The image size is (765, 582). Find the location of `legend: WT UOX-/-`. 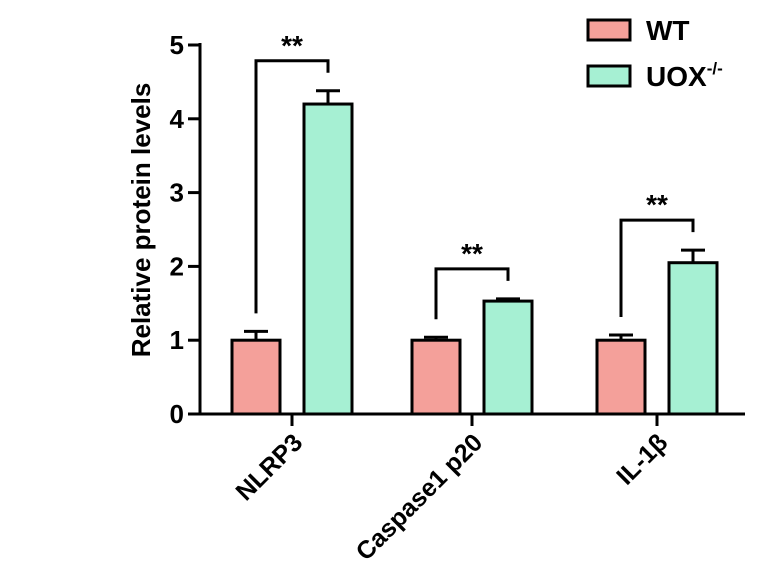

legend: WT UOX-/- is located at coordinates (654, 53).